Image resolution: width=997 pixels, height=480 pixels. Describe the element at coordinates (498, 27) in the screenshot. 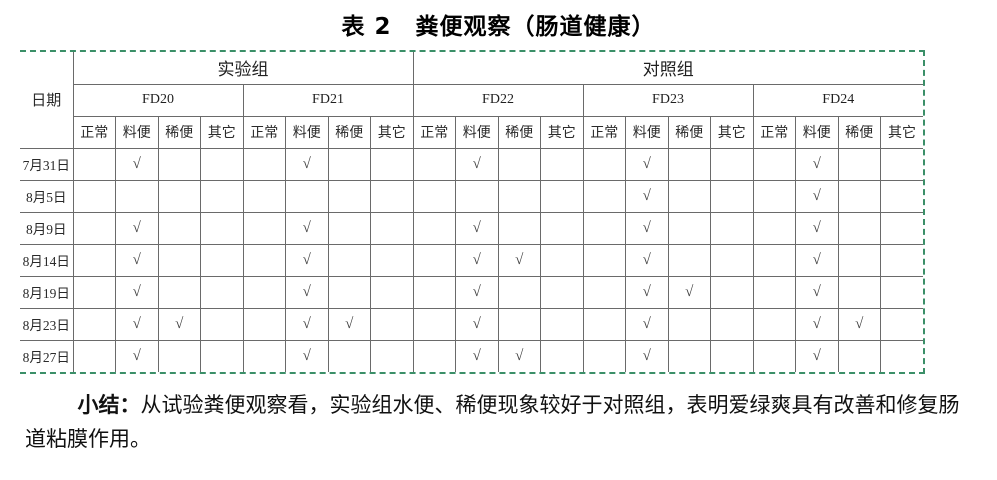

I see `table-title: 表 2 粪便观察（肠道健康）` at that location.